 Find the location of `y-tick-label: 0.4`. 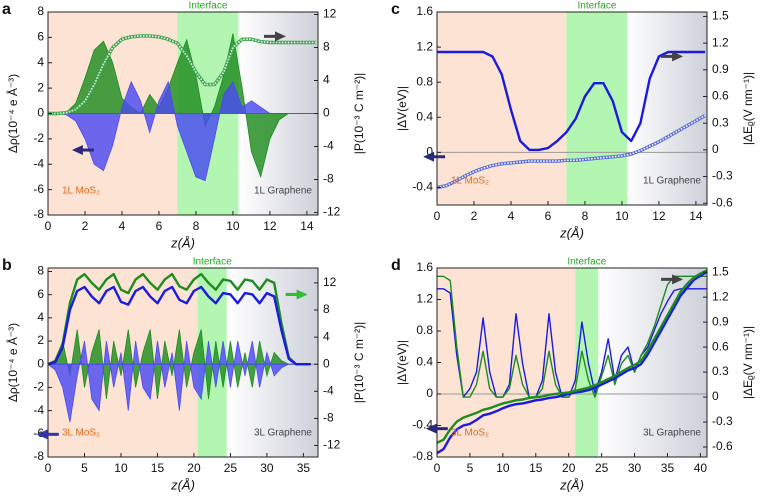

y-tick-label: 0.4 is located at coordinates (424, 362).